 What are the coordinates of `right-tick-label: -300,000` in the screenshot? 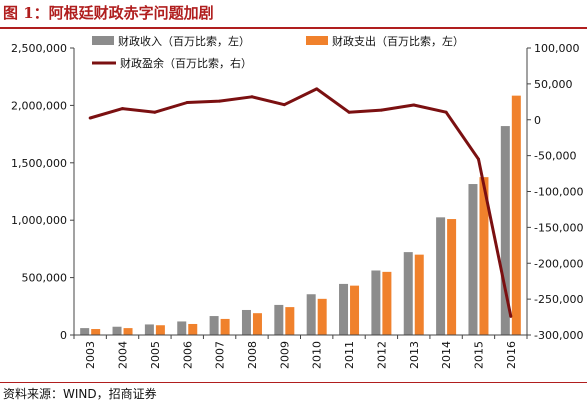 It's located at (558, 335).